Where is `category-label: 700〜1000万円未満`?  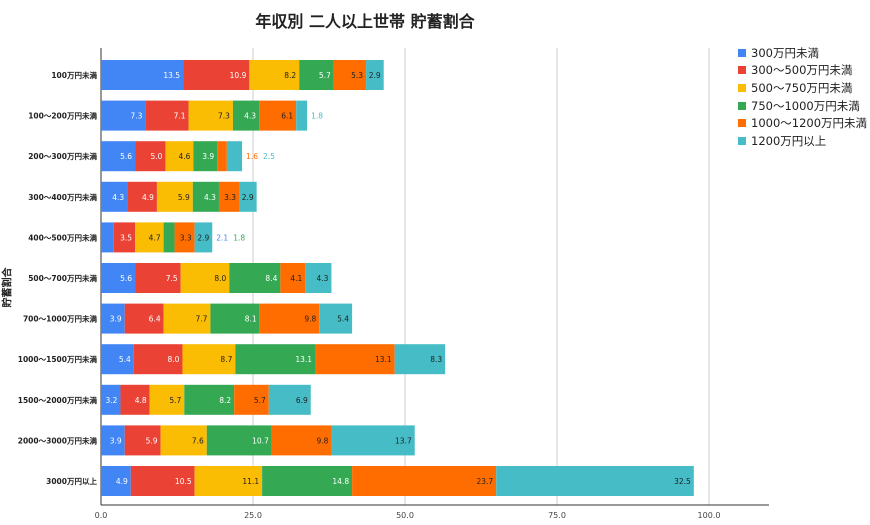
category-label: 700〜1000万円未満 is located at coordinates (60, 319).